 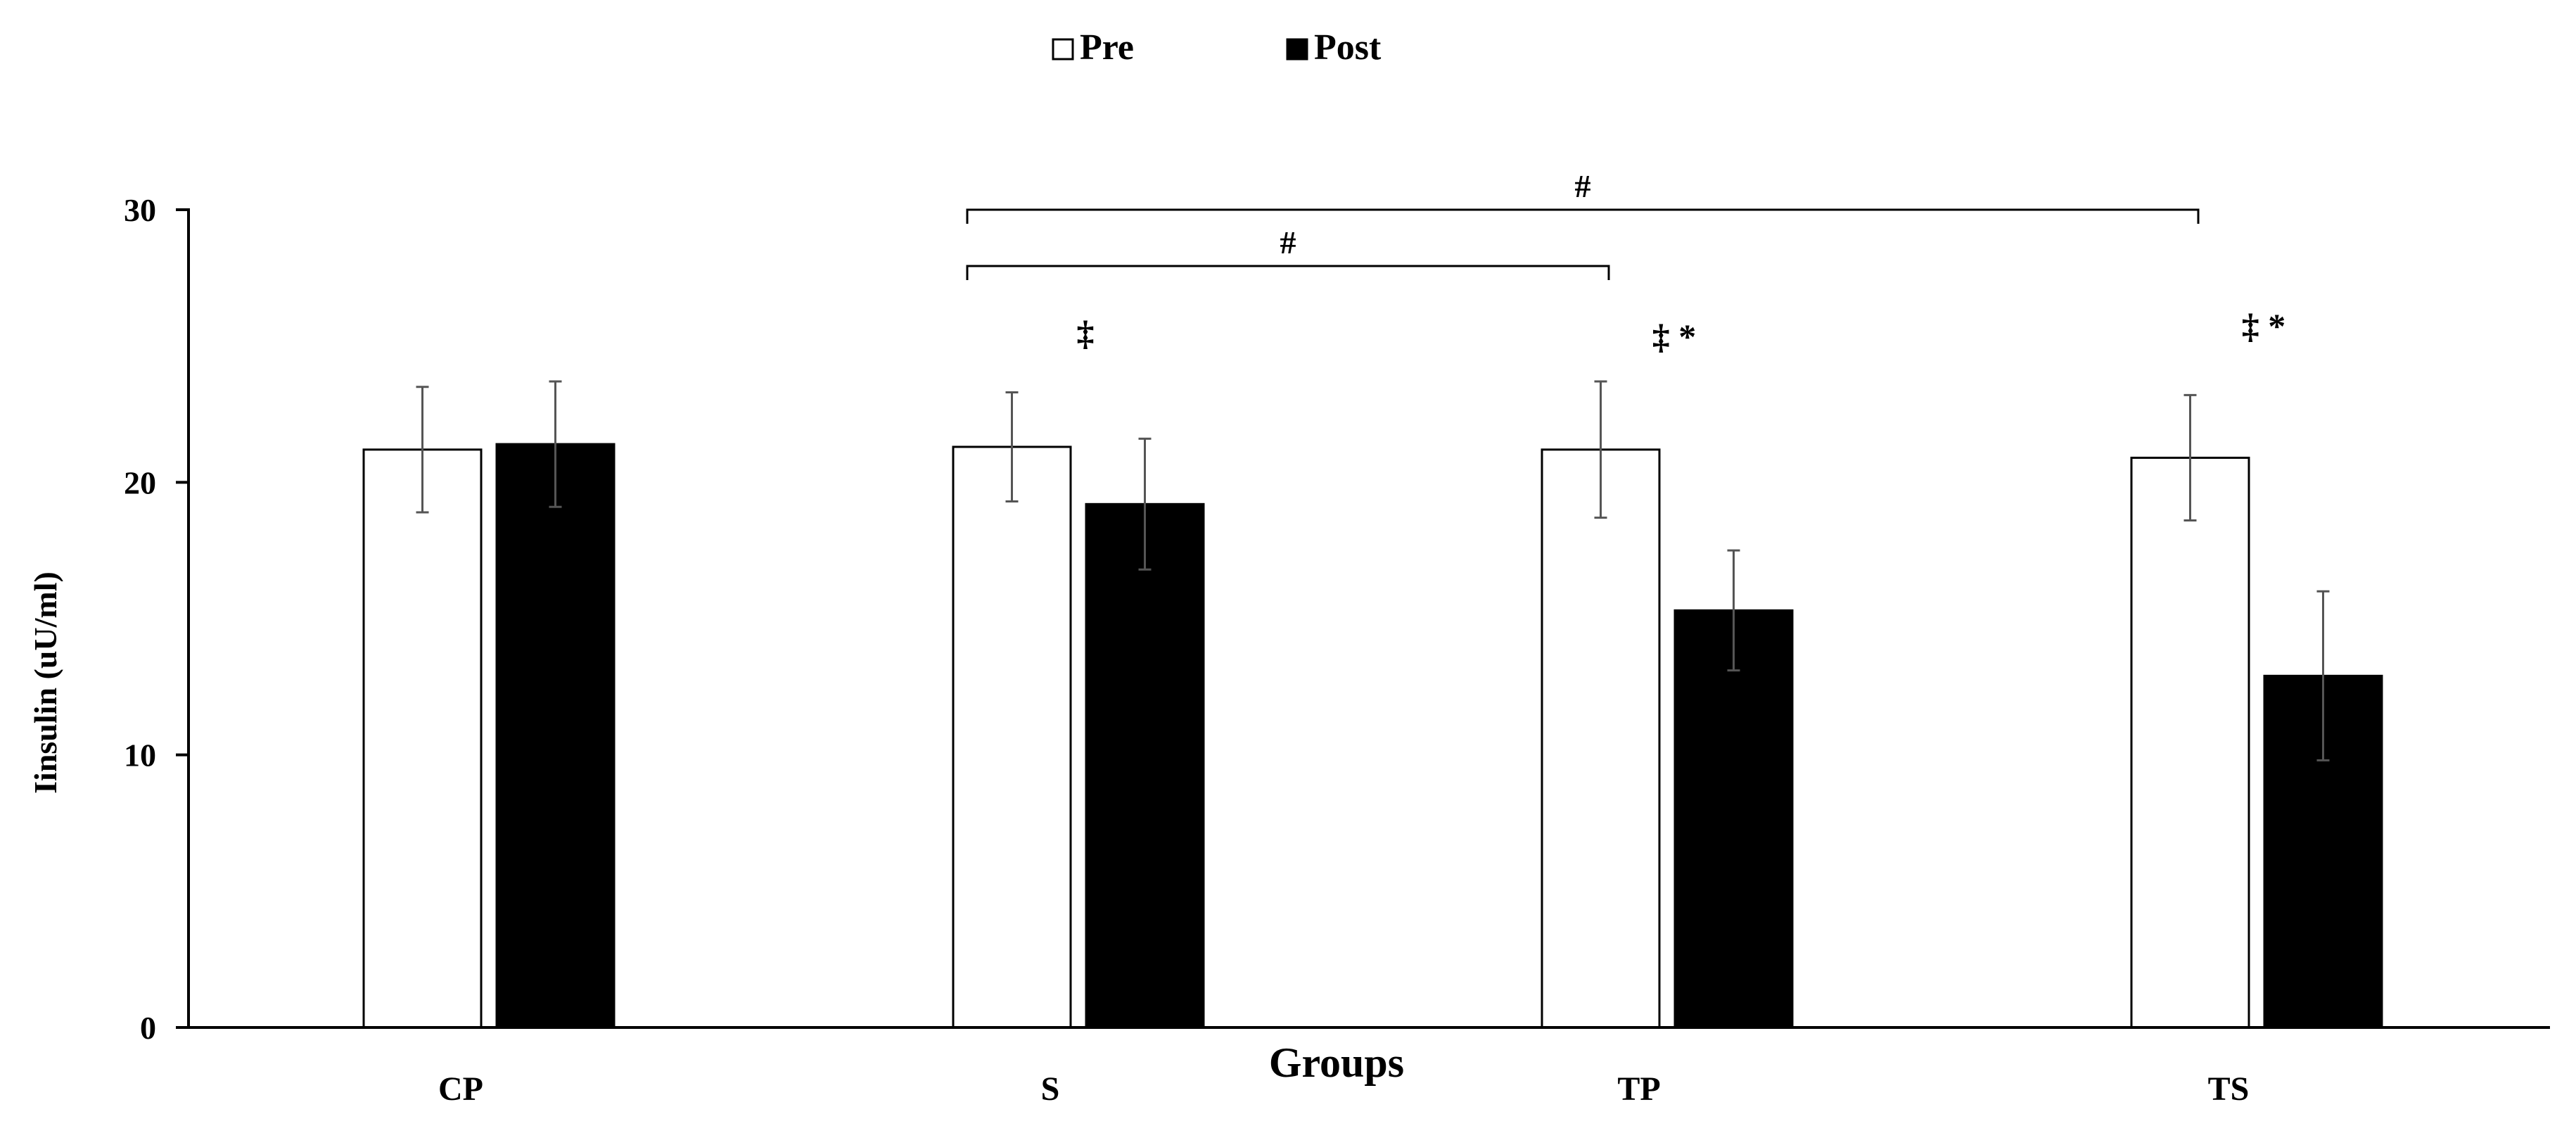 What do you see at coordinates (1601, 738) in the screenshot?
I see `bar-pre-tp` at bounding box center [1601, 738].